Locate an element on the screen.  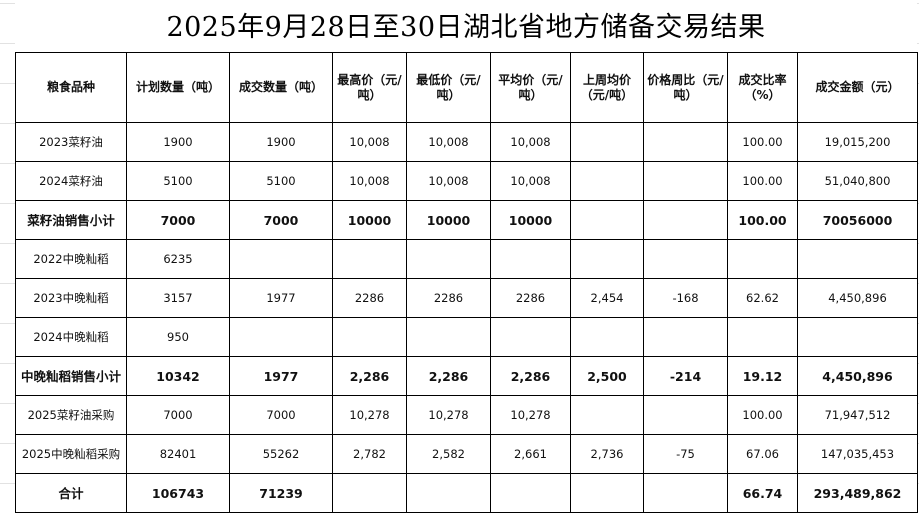
cell-grain-type: 2025中晚籼稻采购 is located at coordinates (71, 454).